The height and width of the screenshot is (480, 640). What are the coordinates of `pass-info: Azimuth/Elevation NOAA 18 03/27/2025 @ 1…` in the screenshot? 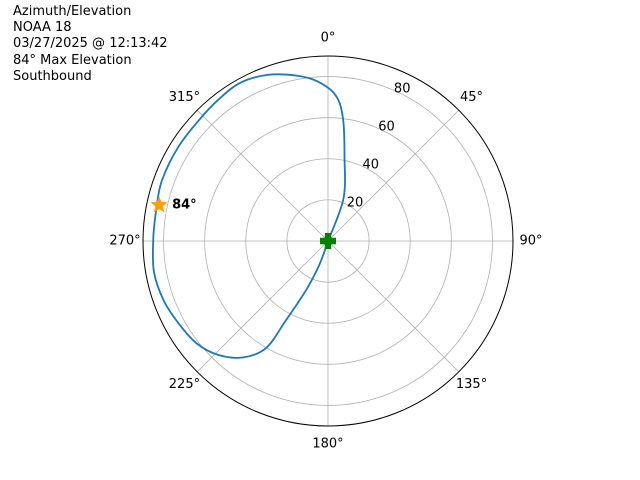 It's located at (90, 44).